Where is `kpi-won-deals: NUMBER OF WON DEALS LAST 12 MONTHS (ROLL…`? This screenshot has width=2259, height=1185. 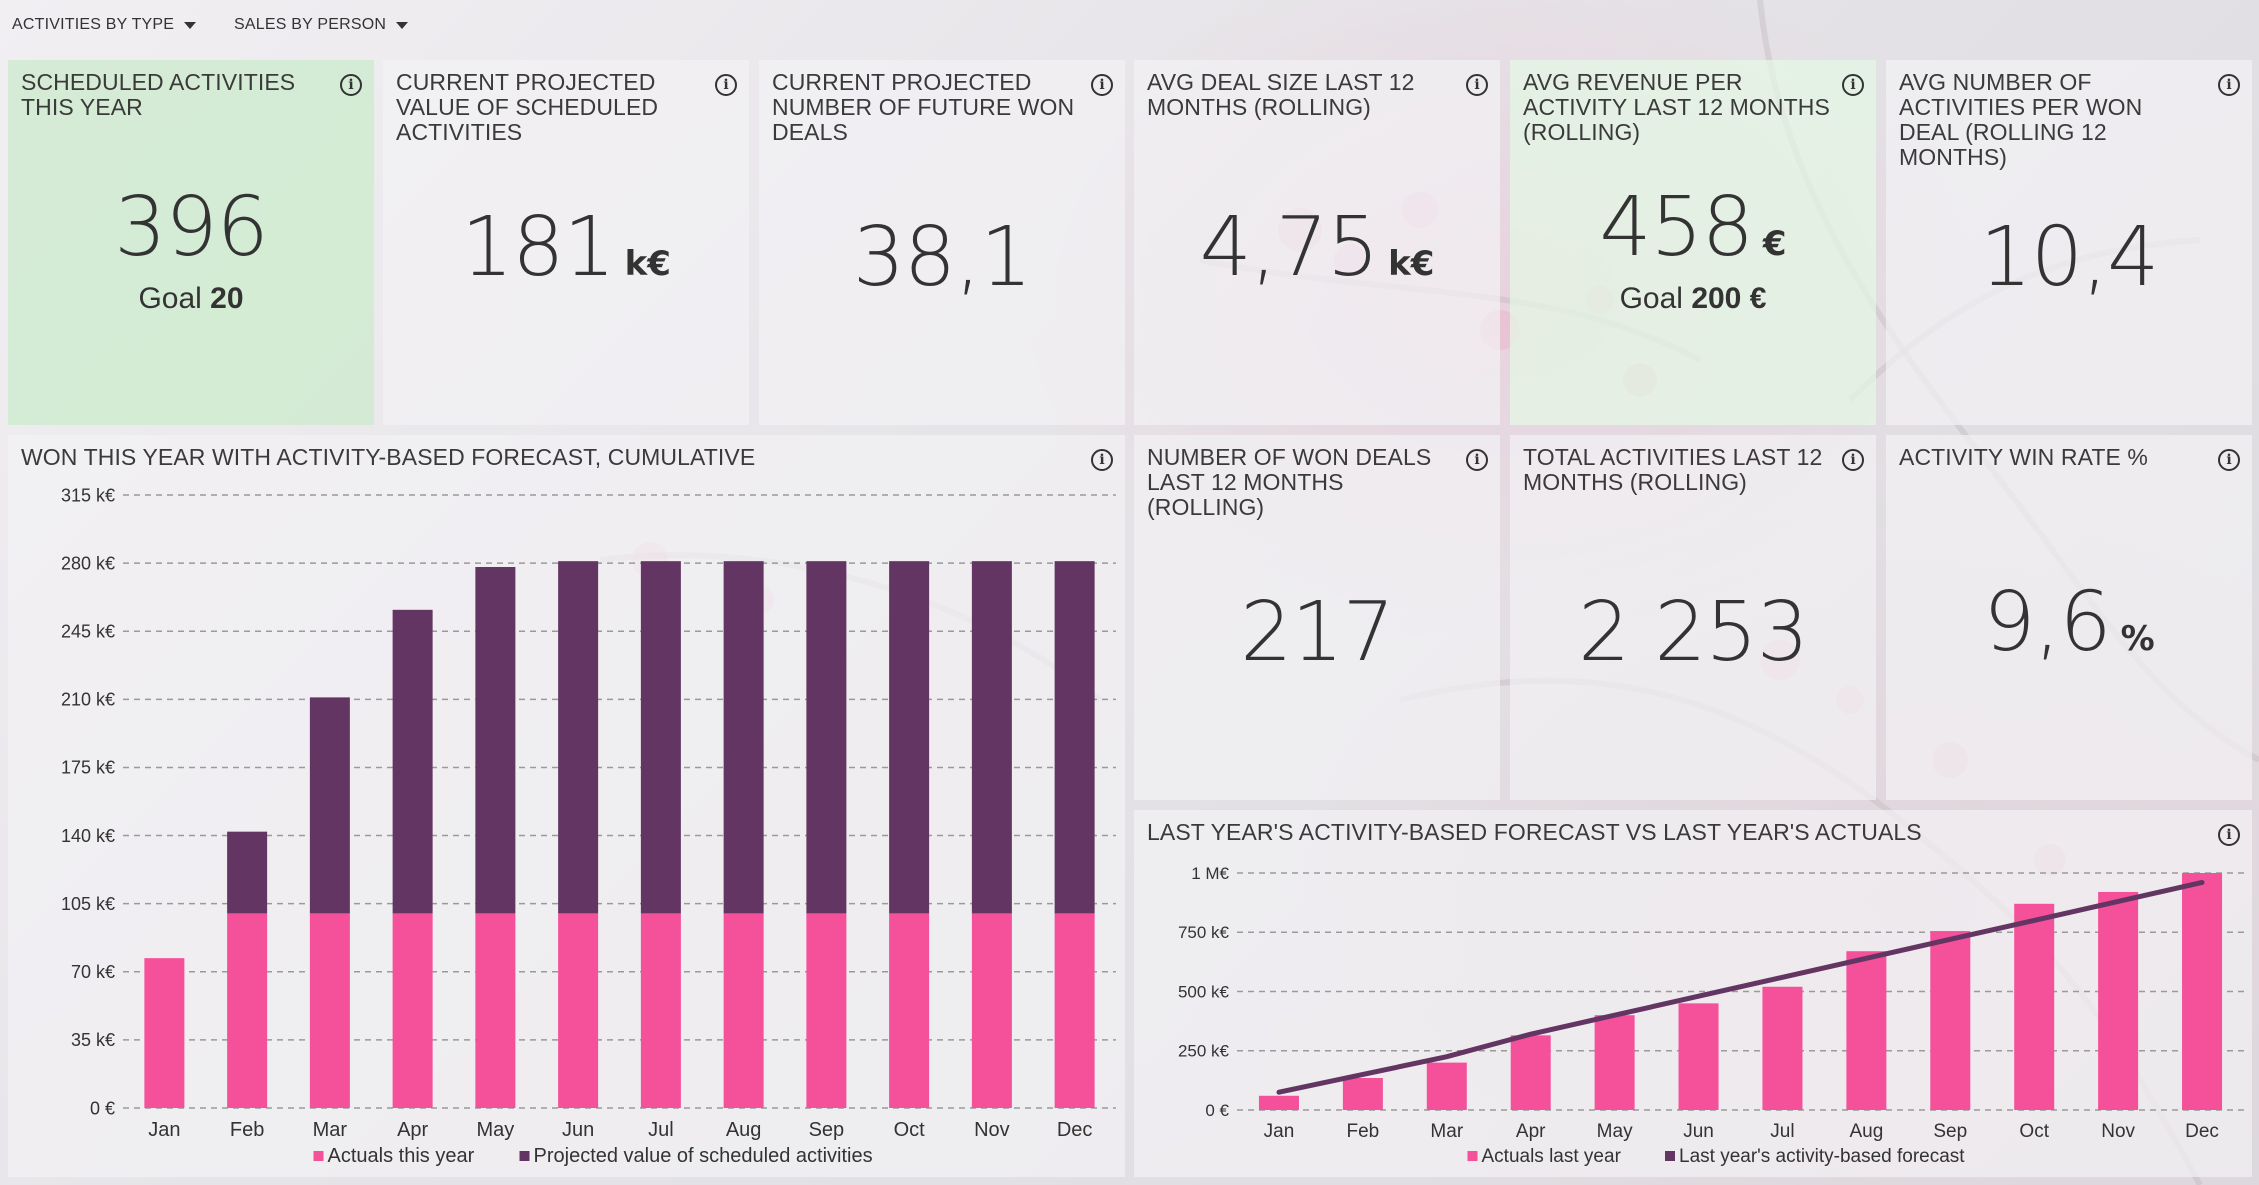 kpi-won-deals: NUMBER OF WON DEALS LAST 12 MONTHS (ROLL… is located at coordinates (1317, 617).